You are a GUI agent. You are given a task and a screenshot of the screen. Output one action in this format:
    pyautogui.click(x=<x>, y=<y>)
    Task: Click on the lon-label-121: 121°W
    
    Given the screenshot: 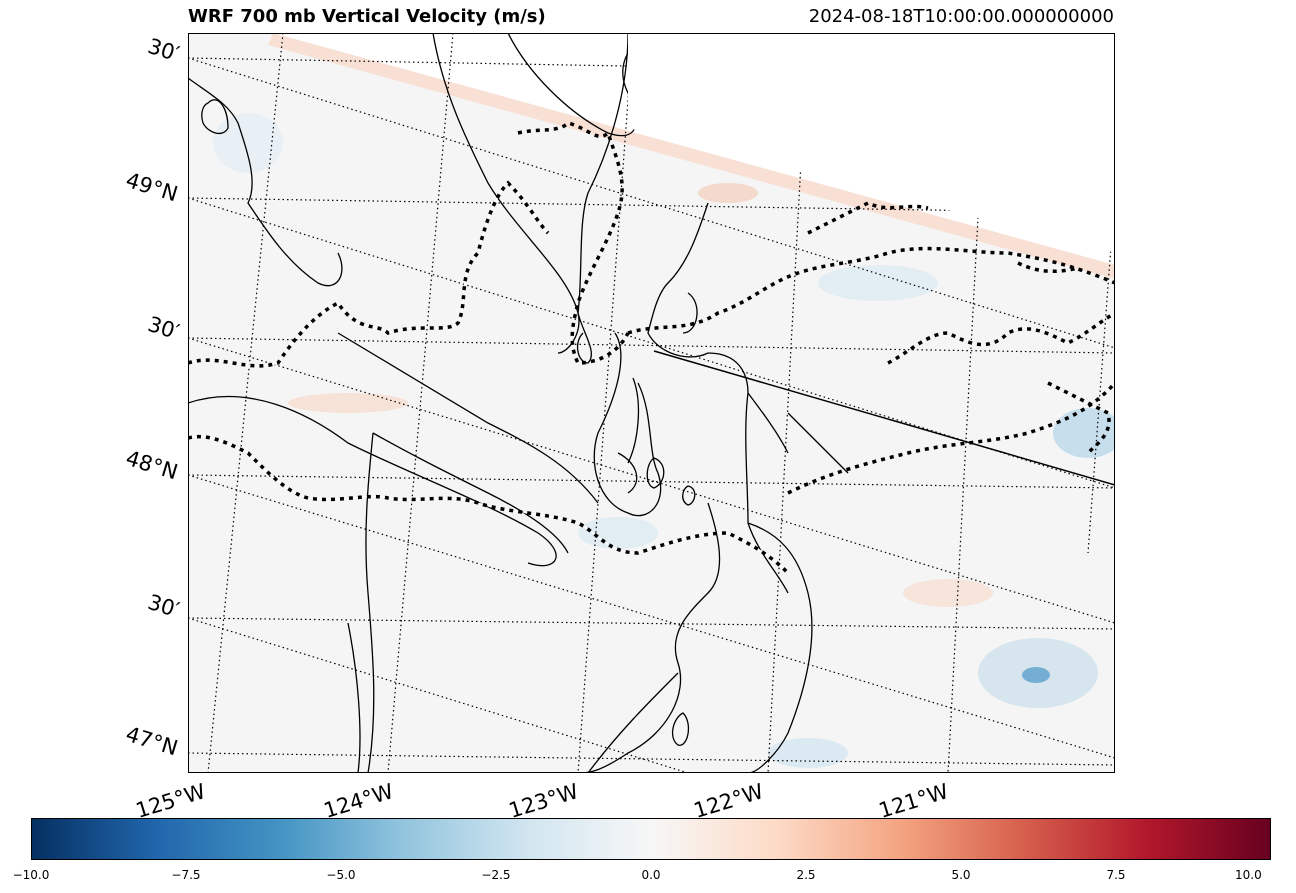 What is the action you would take?
    pyautogui.click(x=914, y=801)
    